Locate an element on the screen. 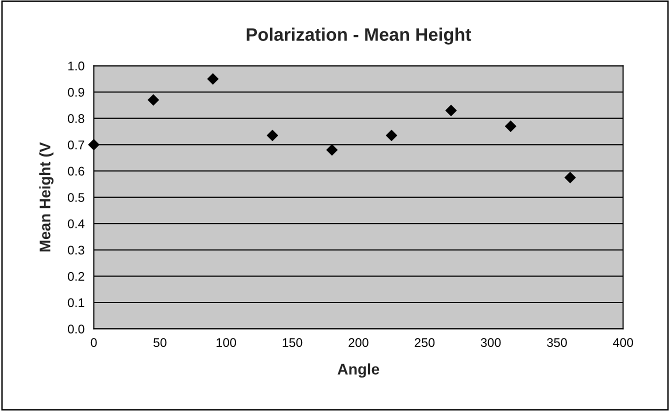 Image resolution: width=670 pixels, height=411 pixels. x-tick-label: 400 is located at coordinates (623, 343).